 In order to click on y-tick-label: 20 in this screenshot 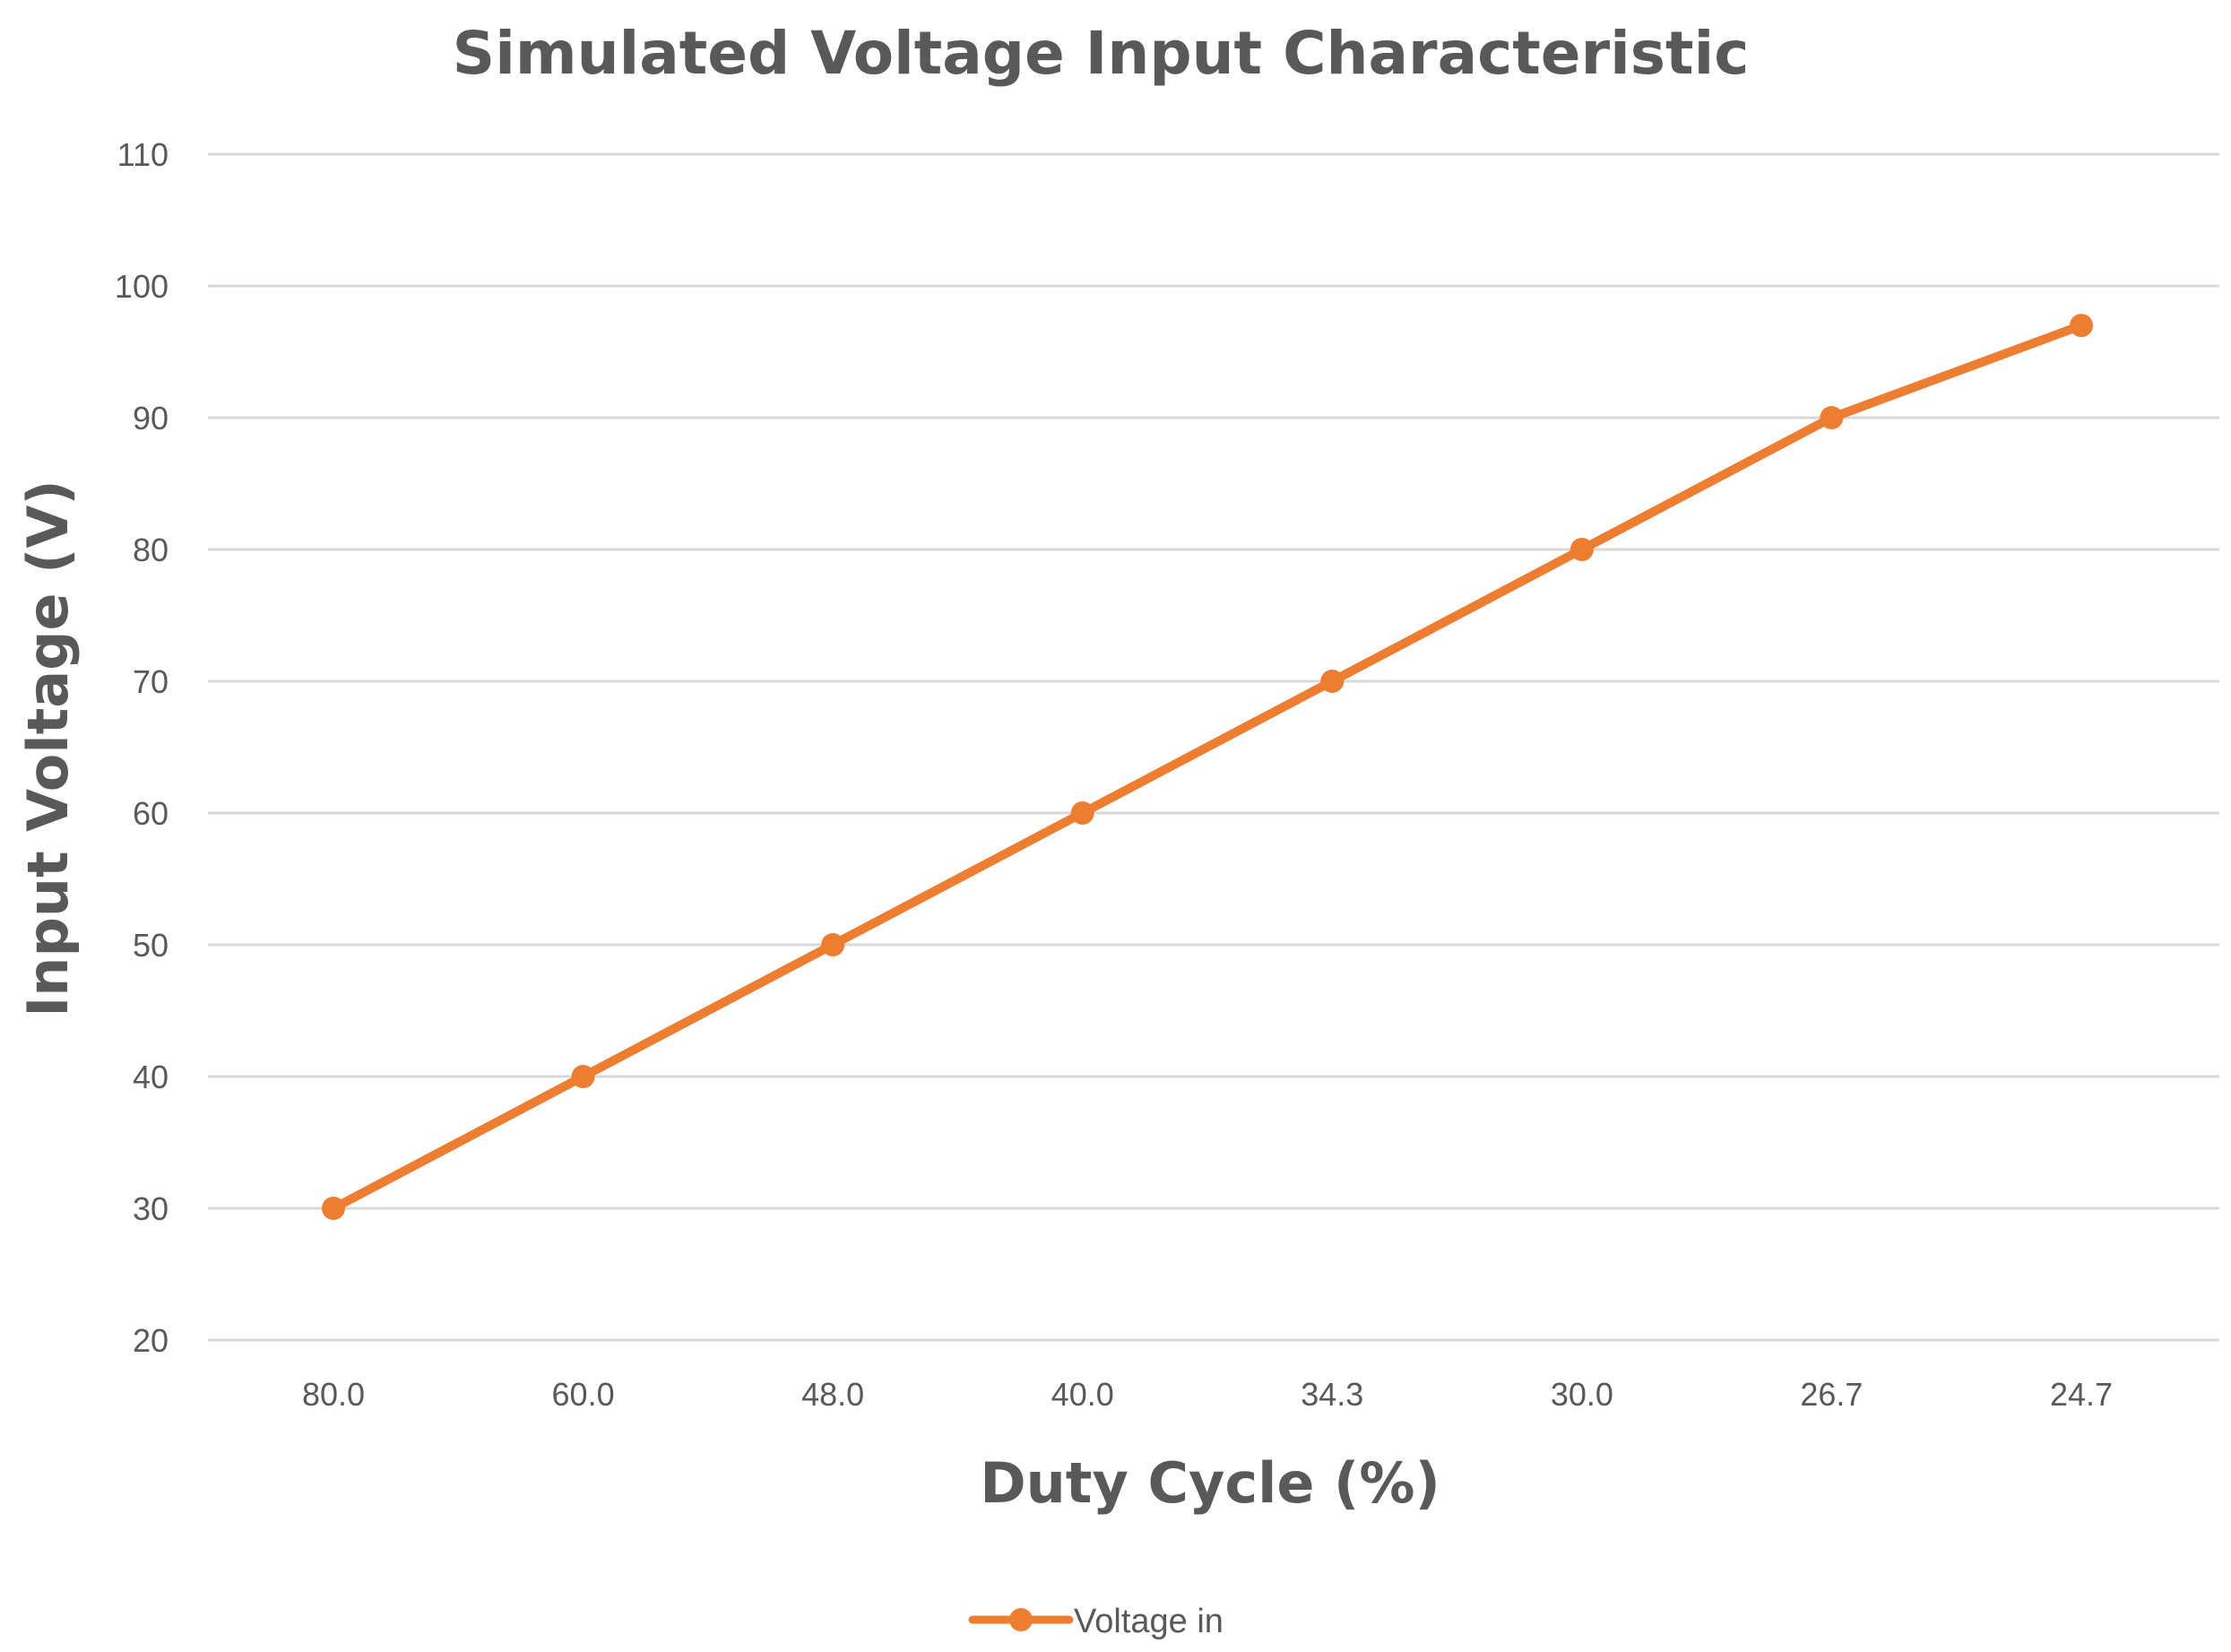, I will do `click(151, 1340)`.